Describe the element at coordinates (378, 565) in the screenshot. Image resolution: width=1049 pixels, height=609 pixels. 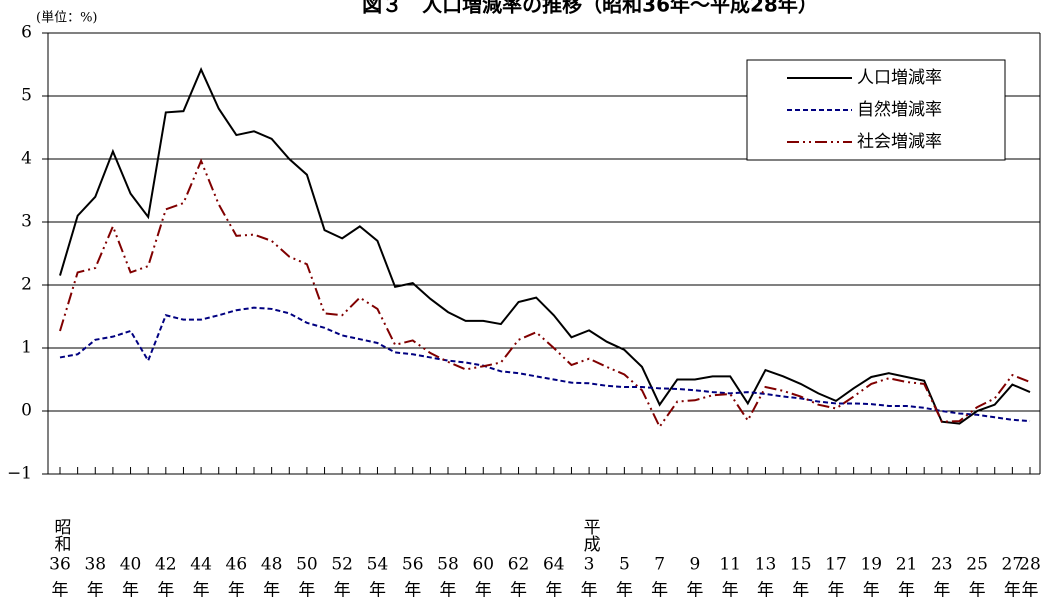
I see `x-tick-label: 54` at that location.